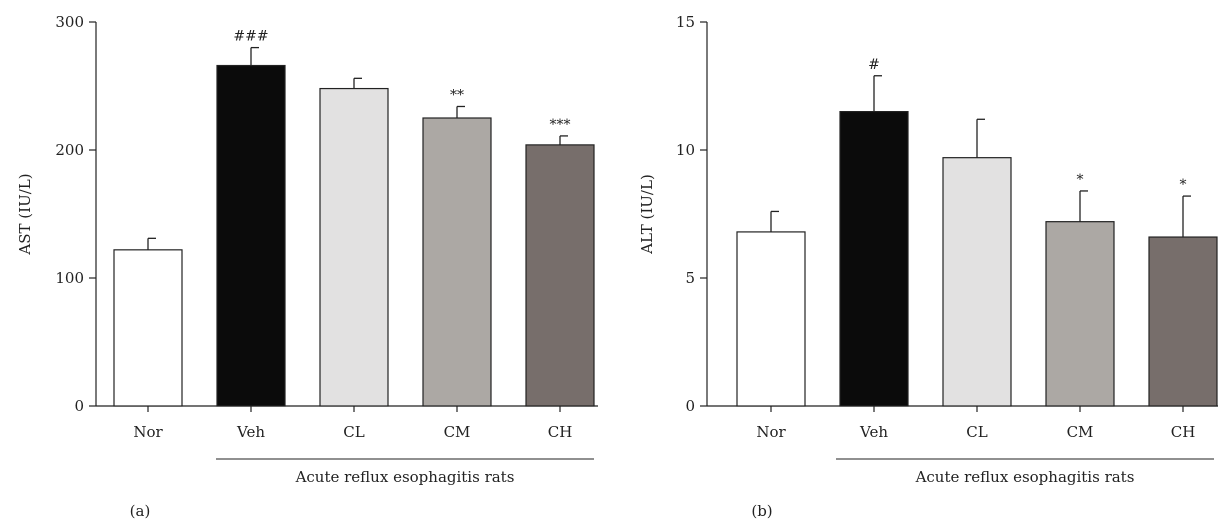 This screenshot has height=526, width=1222. What do you see at coordinates (685, 22) in the screenshot?
I see `y-tick-label: 15` at bounding box center [685, 22].